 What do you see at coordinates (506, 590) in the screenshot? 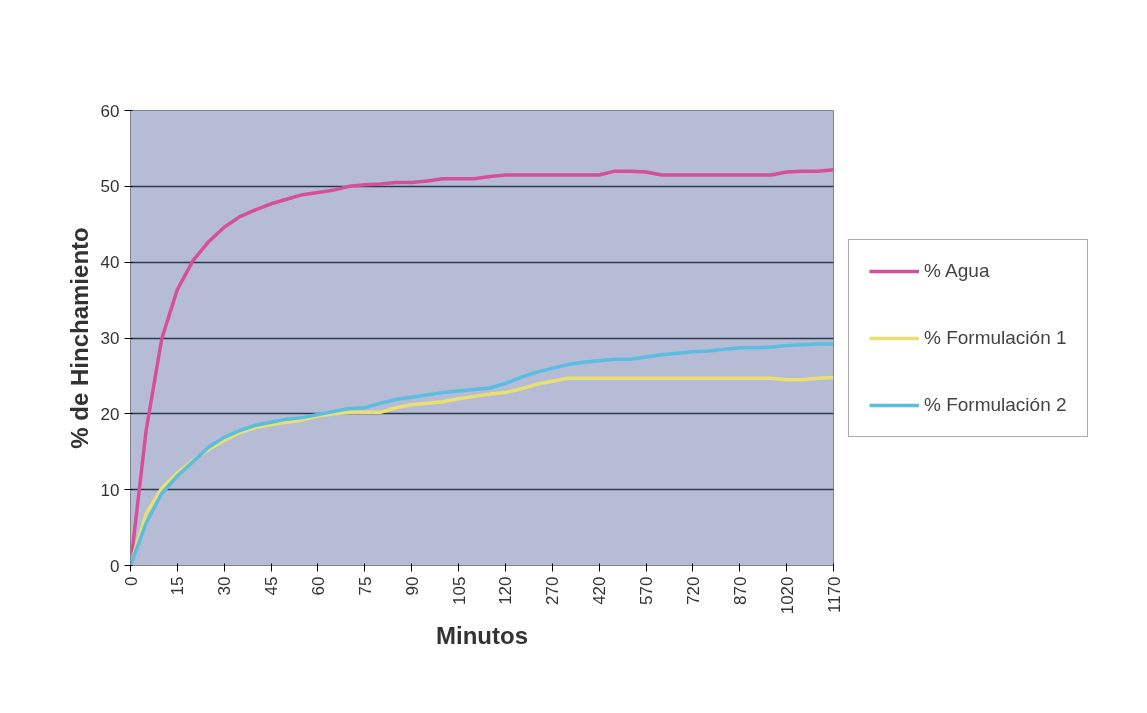
I see `x-tick-label: 120` at bounding box center [506, 590].